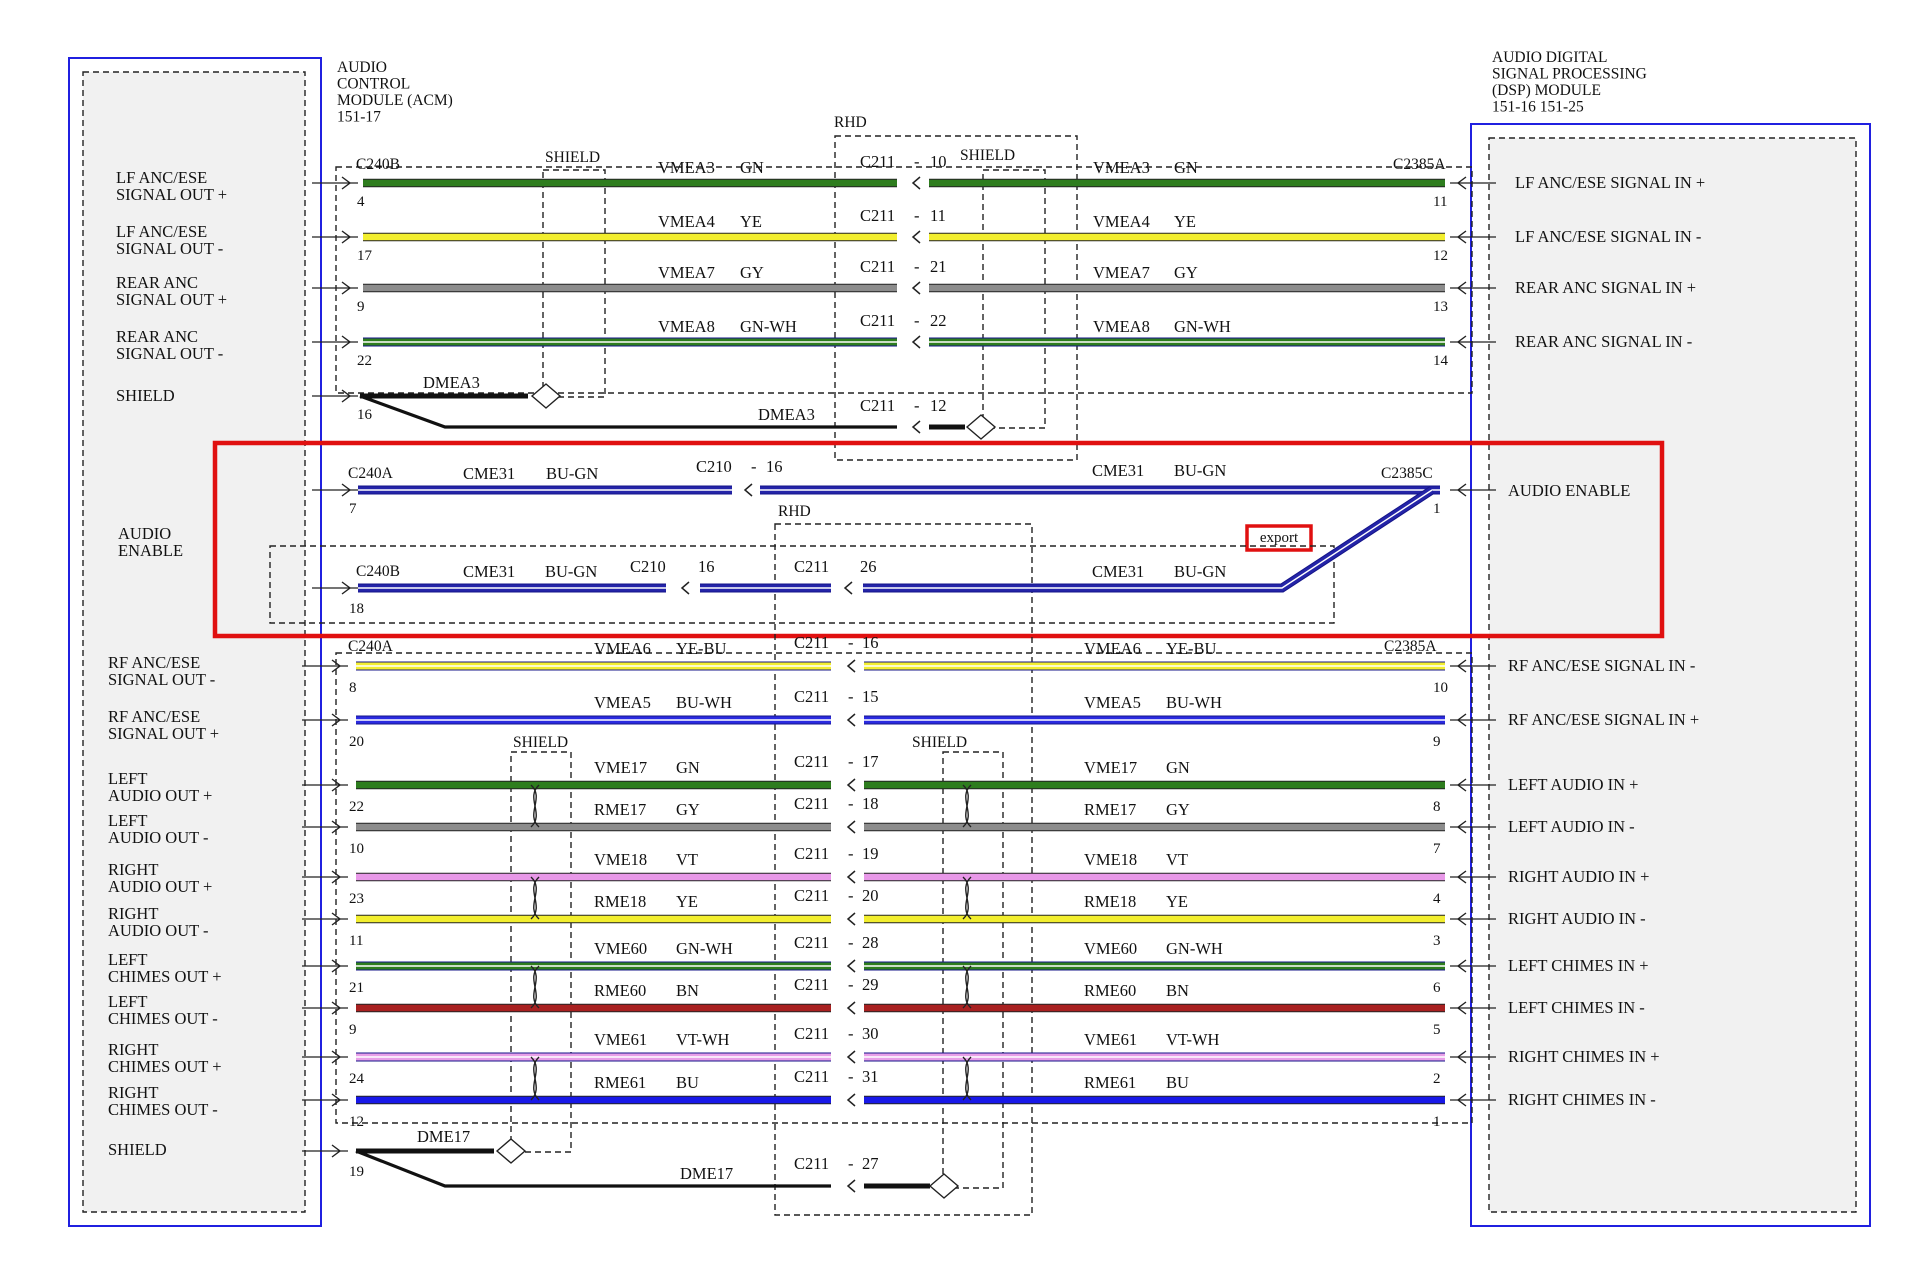 This screenshot has height=1261, width=1920. I want to click on acm-pin-label: LF ANC/ESE, so click(161, 231).